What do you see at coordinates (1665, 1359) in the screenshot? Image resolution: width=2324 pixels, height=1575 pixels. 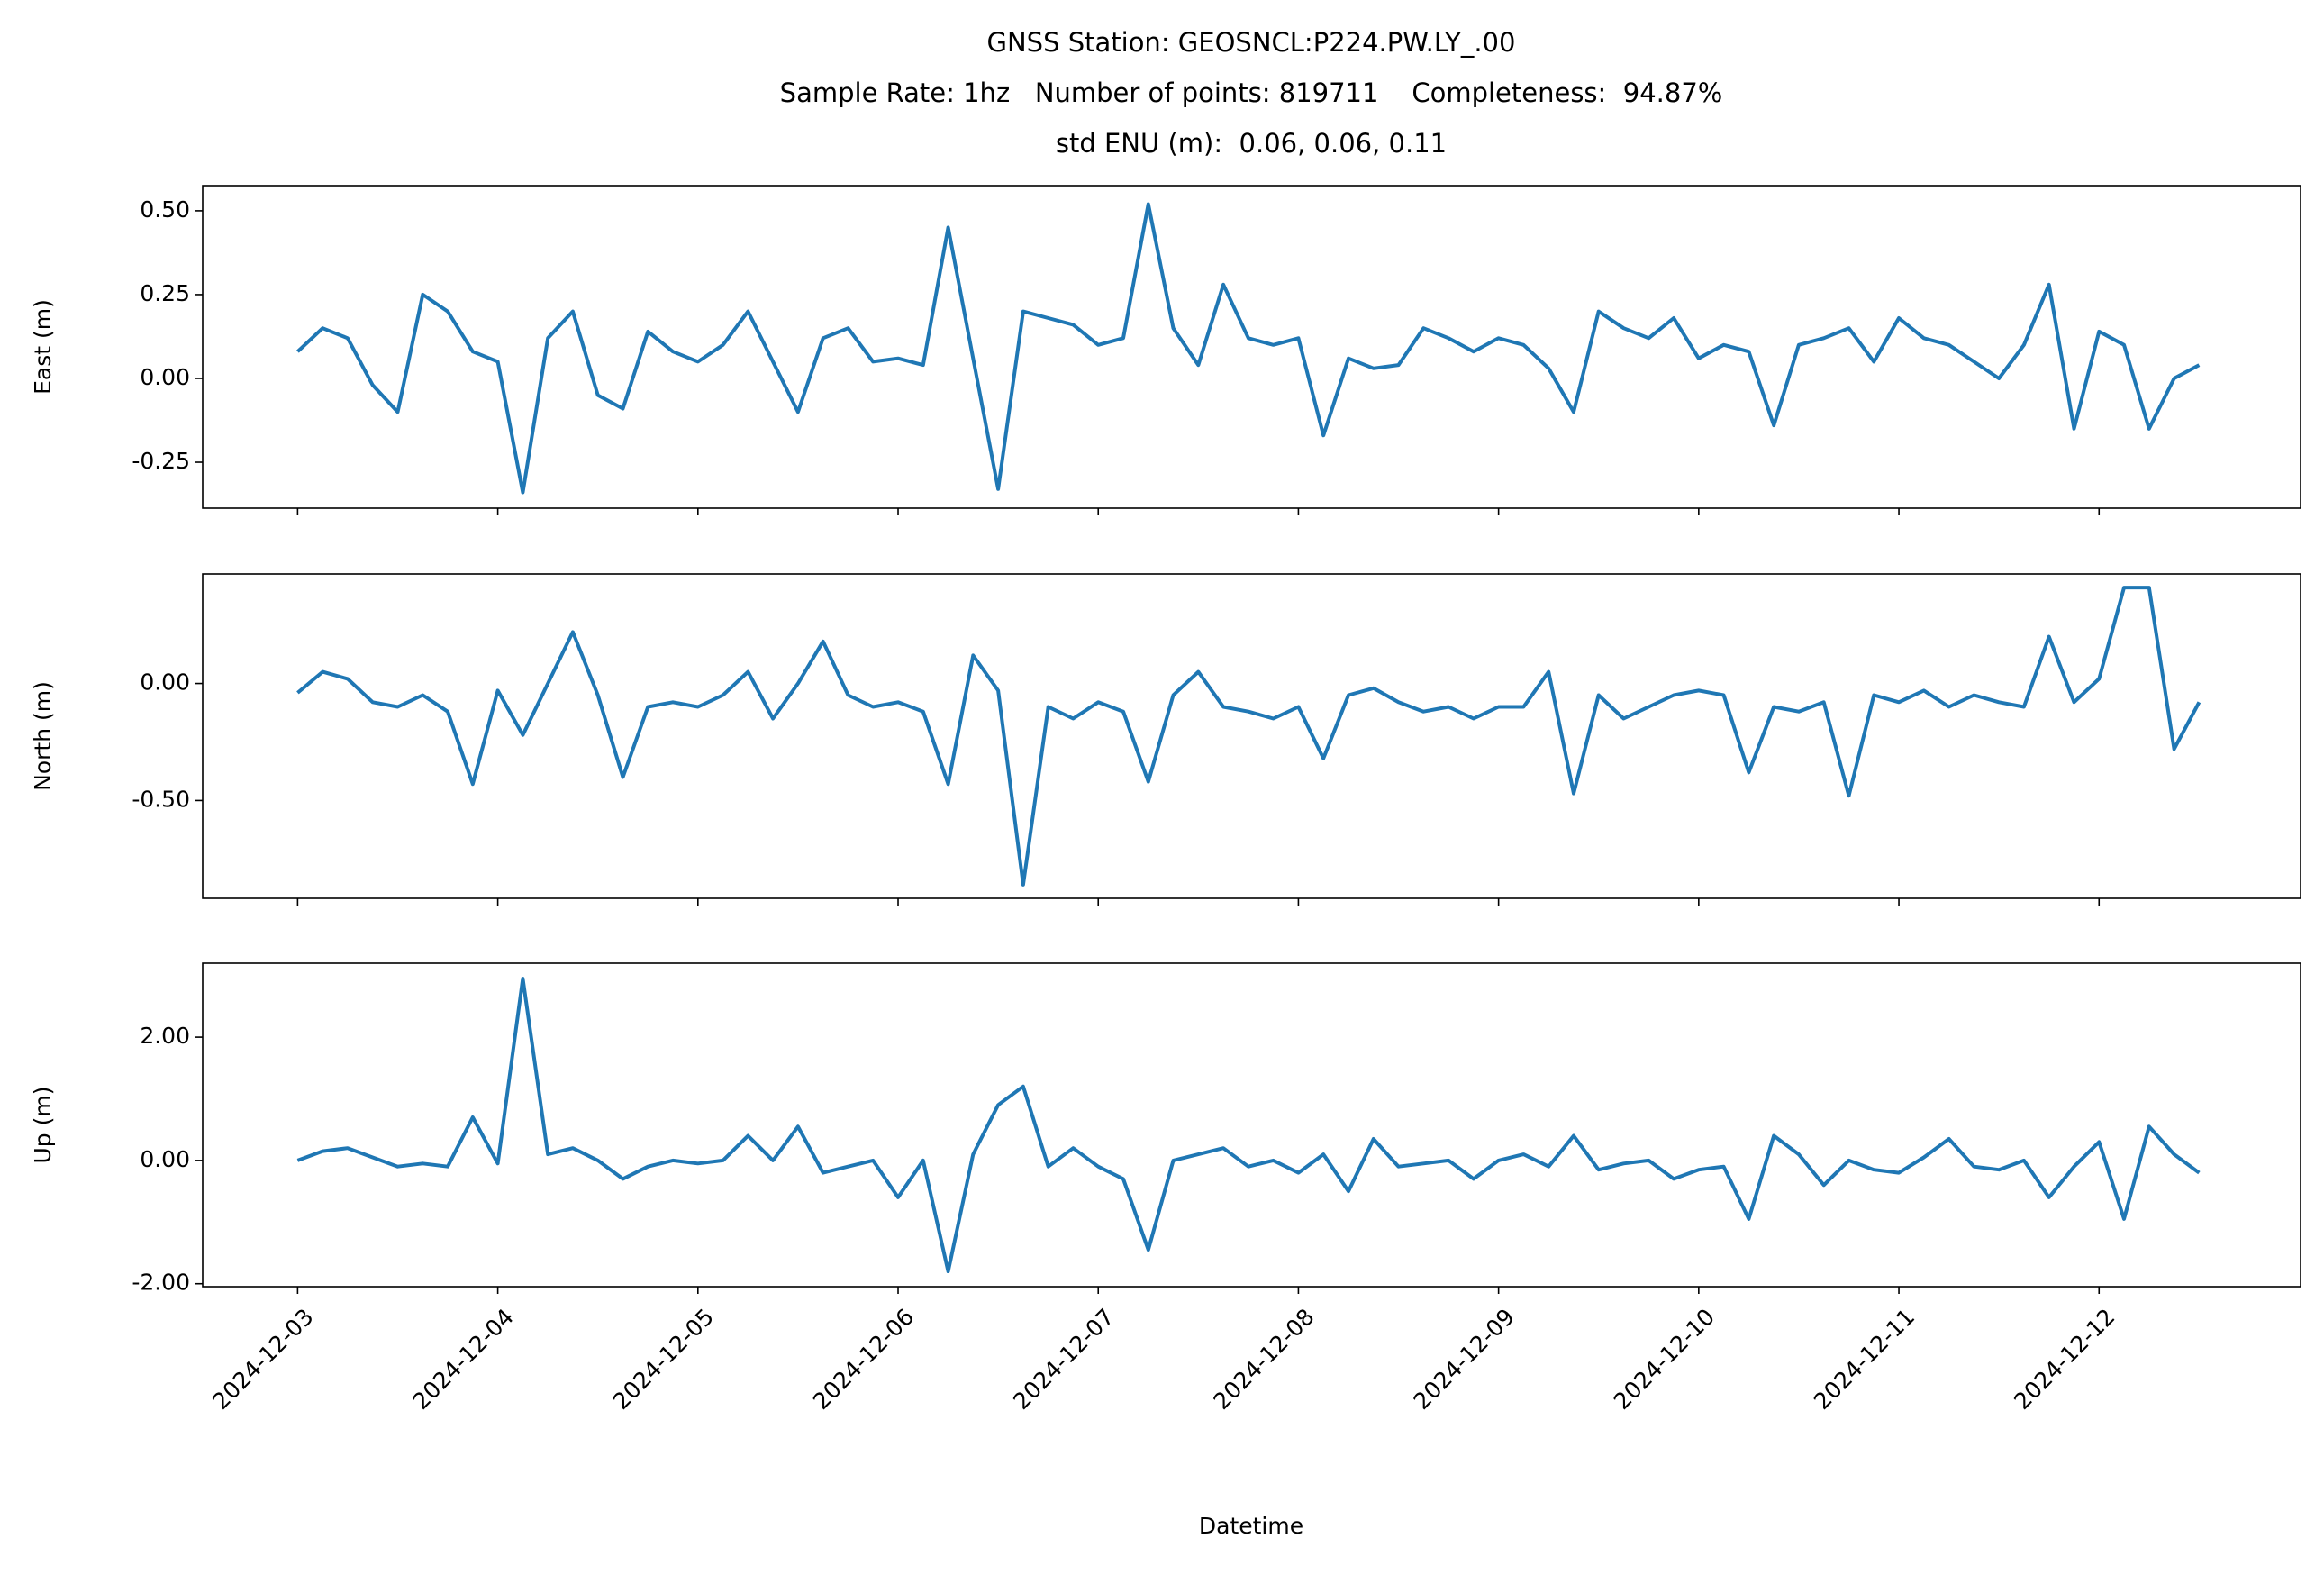 I see `x-tick-label: 2024-12-10` at bounding box center [1665, 1359].